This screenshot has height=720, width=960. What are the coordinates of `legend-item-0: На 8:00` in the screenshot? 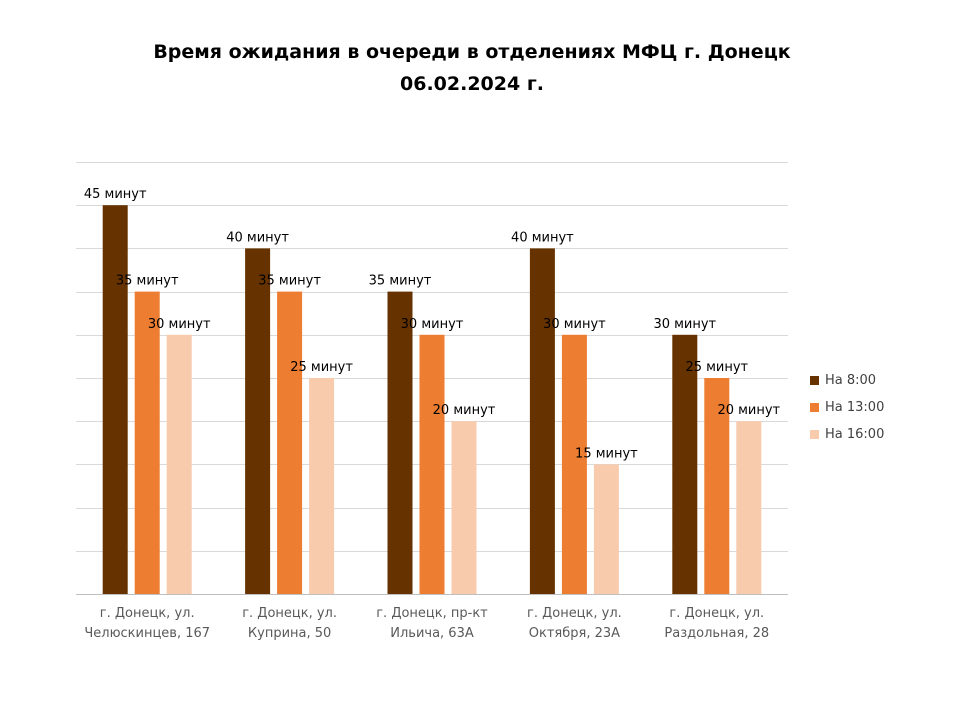 It's located at (847, 380).